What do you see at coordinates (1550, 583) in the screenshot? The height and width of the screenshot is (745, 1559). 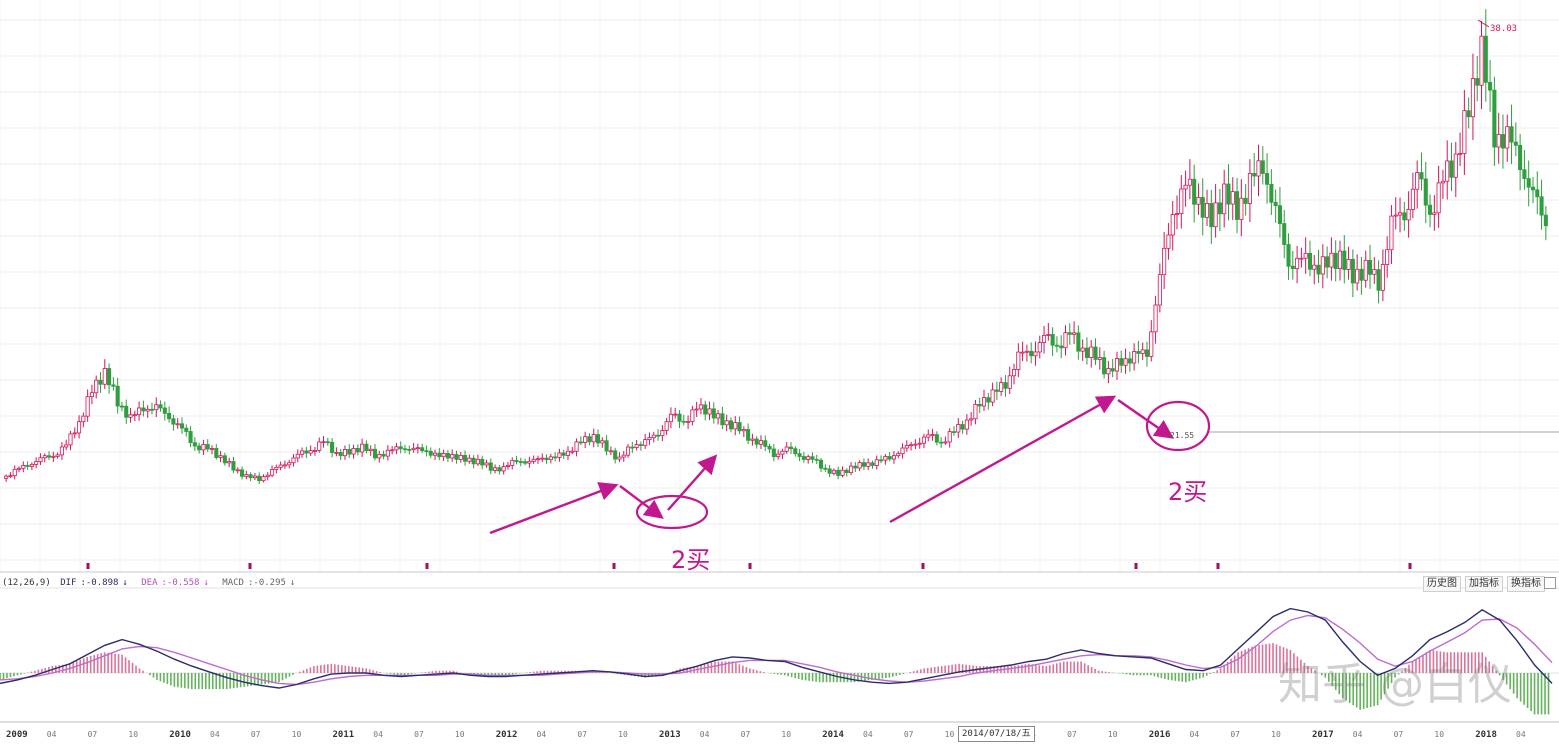 I see `close-panel-icon` at bounding box center [1550, 583].